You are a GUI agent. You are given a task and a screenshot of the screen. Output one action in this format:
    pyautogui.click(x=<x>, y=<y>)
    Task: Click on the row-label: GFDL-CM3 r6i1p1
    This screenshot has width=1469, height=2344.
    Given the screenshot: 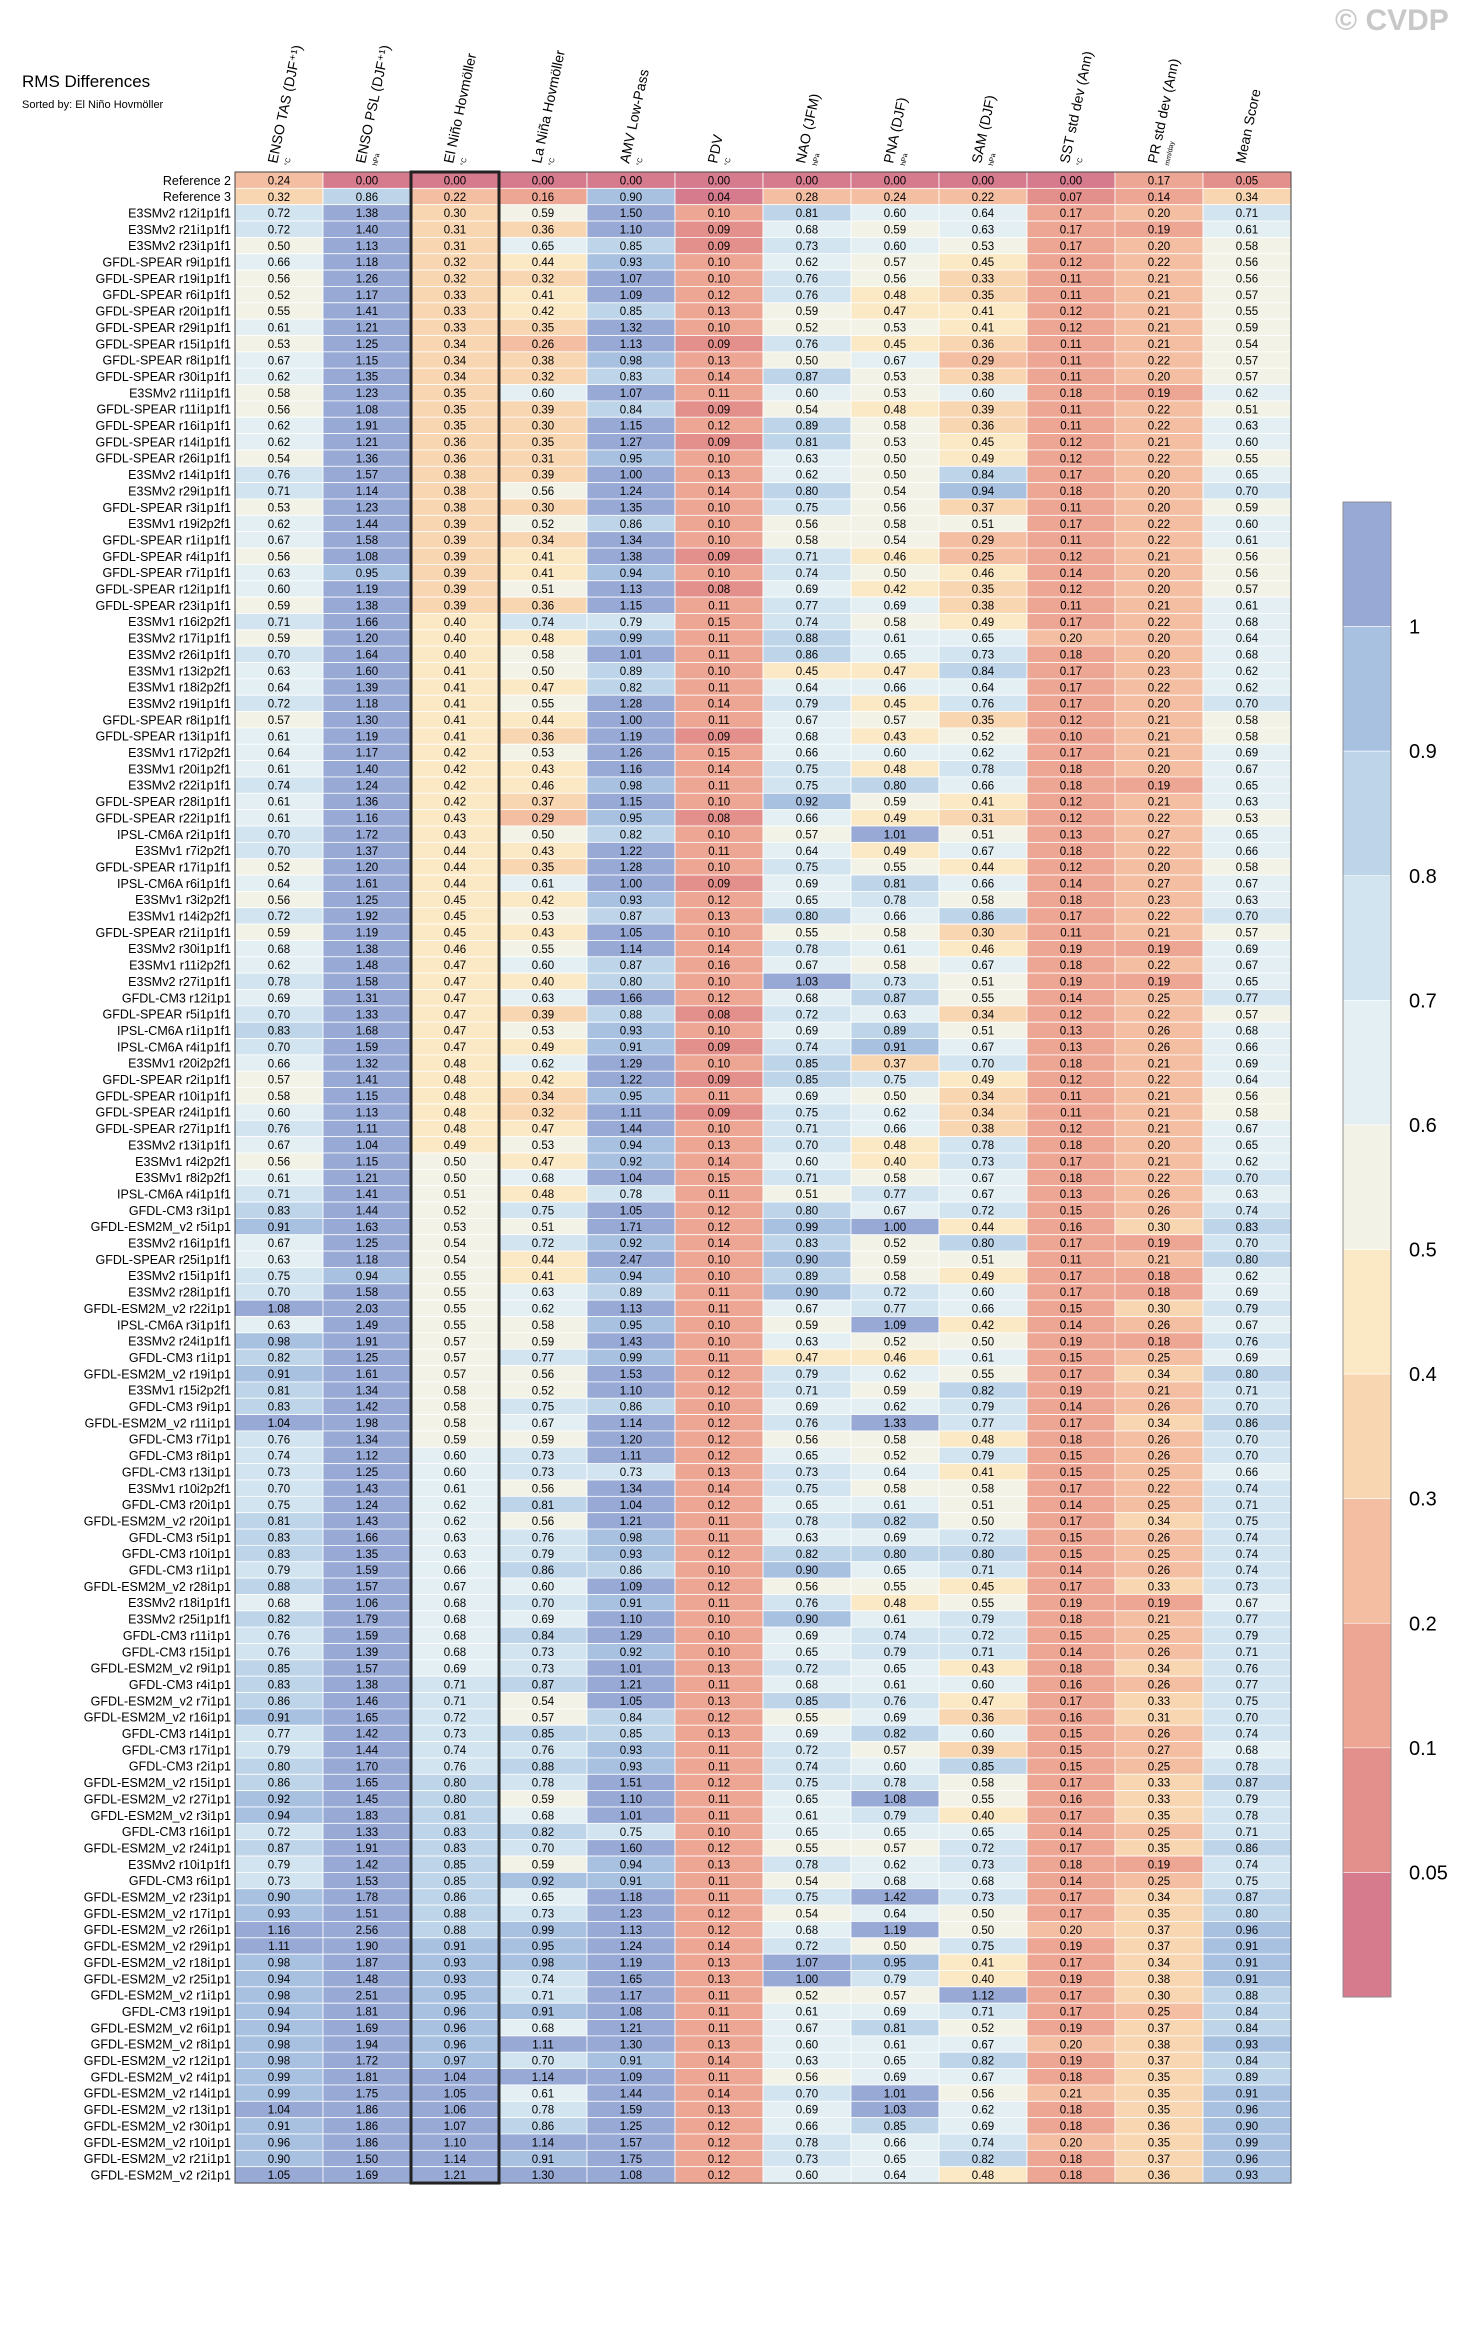 What is the action you would take?
    pyautogui.click(x=180, y=1881)
    